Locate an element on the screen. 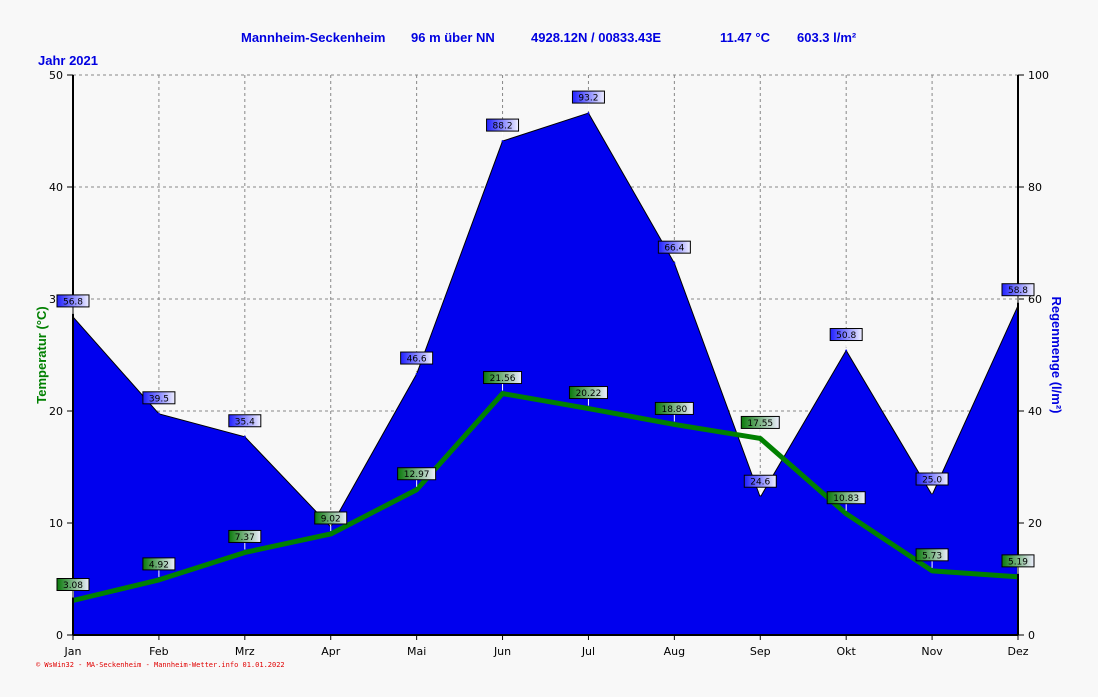 This screenshot has width=1098, height=697. label-text: 18.80 is located at coordinates (674, 410).